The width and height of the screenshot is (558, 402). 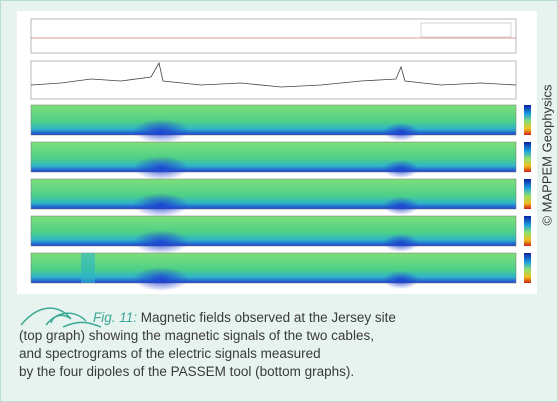 I want to click on signal-line, so click(x=273, y=74).